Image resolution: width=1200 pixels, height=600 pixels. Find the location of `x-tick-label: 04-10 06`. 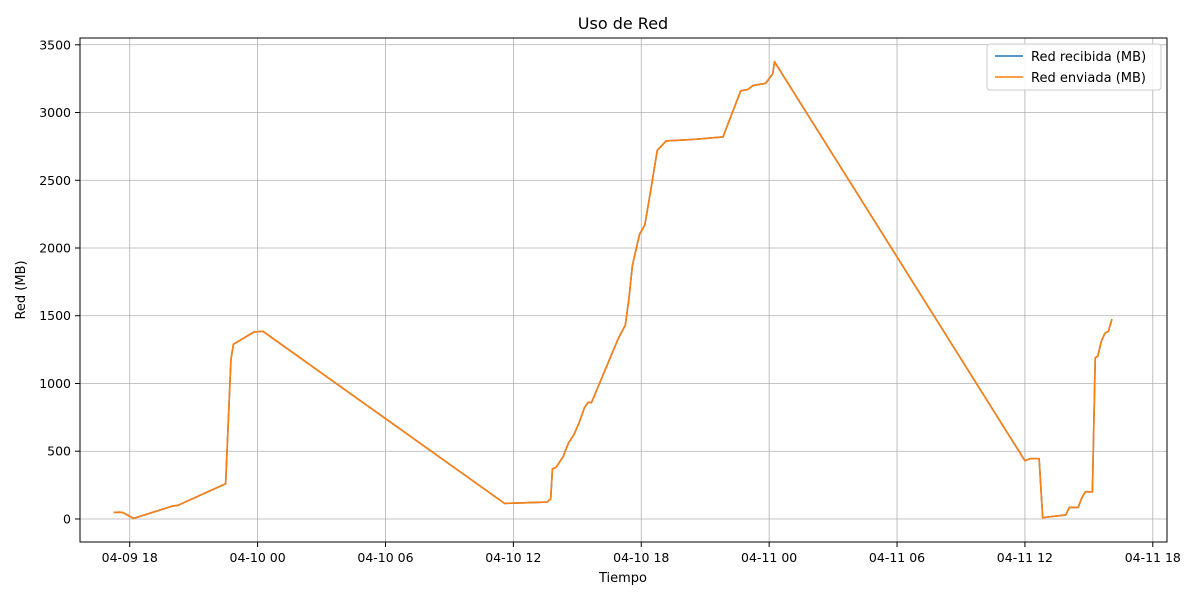

x-tick-label: 04-10 06 is located at coordinates (385, 557).